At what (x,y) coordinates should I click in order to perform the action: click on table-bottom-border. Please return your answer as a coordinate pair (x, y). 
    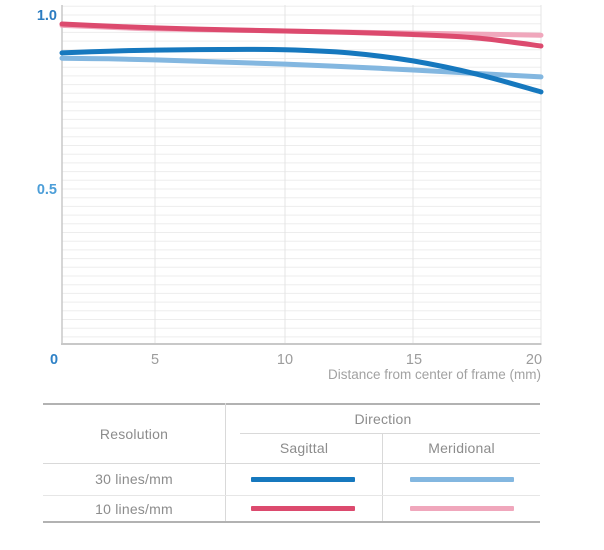
    Looking at the image, I should click on (291, 522).